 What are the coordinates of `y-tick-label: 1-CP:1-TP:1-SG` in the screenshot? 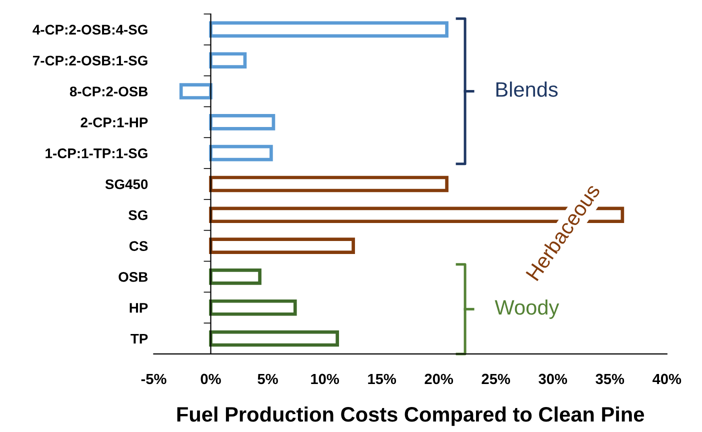 It's located at (97, 153).